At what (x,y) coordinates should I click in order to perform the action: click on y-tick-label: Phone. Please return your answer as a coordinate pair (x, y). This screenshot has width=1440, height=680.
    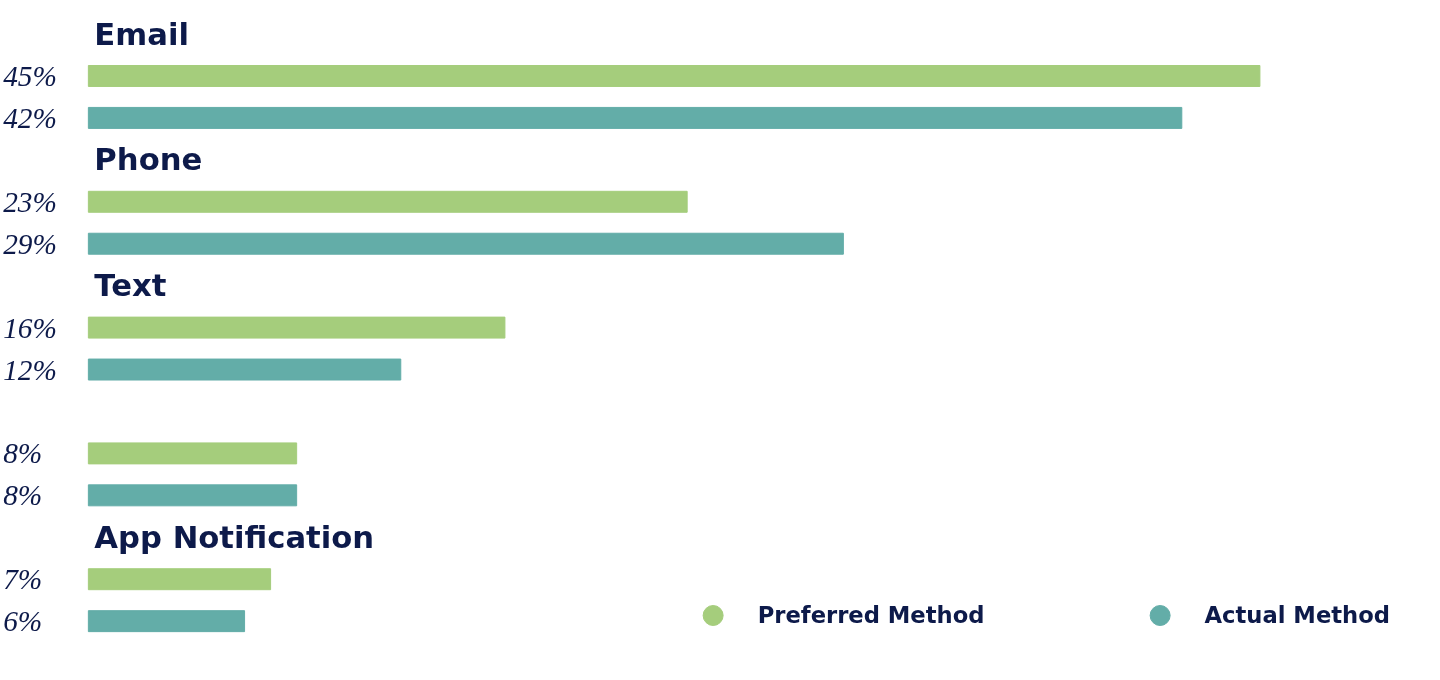
    Looking at the image, I should click on (148, 160).